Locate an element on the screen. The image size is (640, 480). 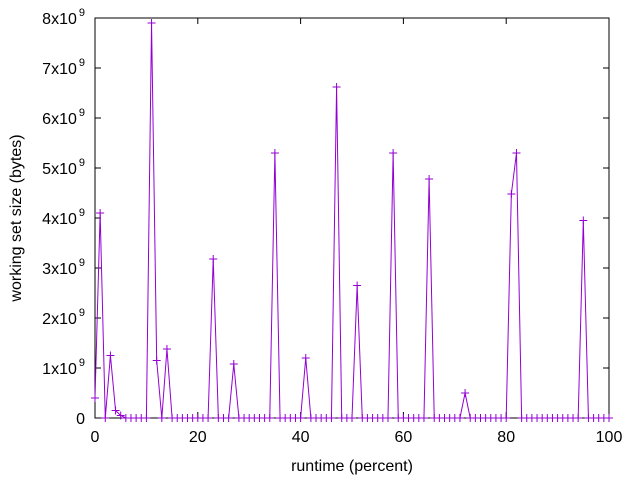
y-tick-label: 6x10 9 is located at coordinates (63, 117).